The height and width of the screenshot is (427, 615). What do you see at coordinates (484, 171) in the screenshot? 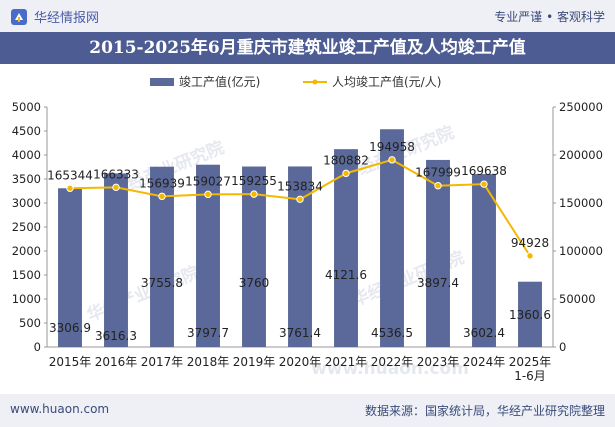
I see `line-value-label: 169638` at bounding box center [484, 171].